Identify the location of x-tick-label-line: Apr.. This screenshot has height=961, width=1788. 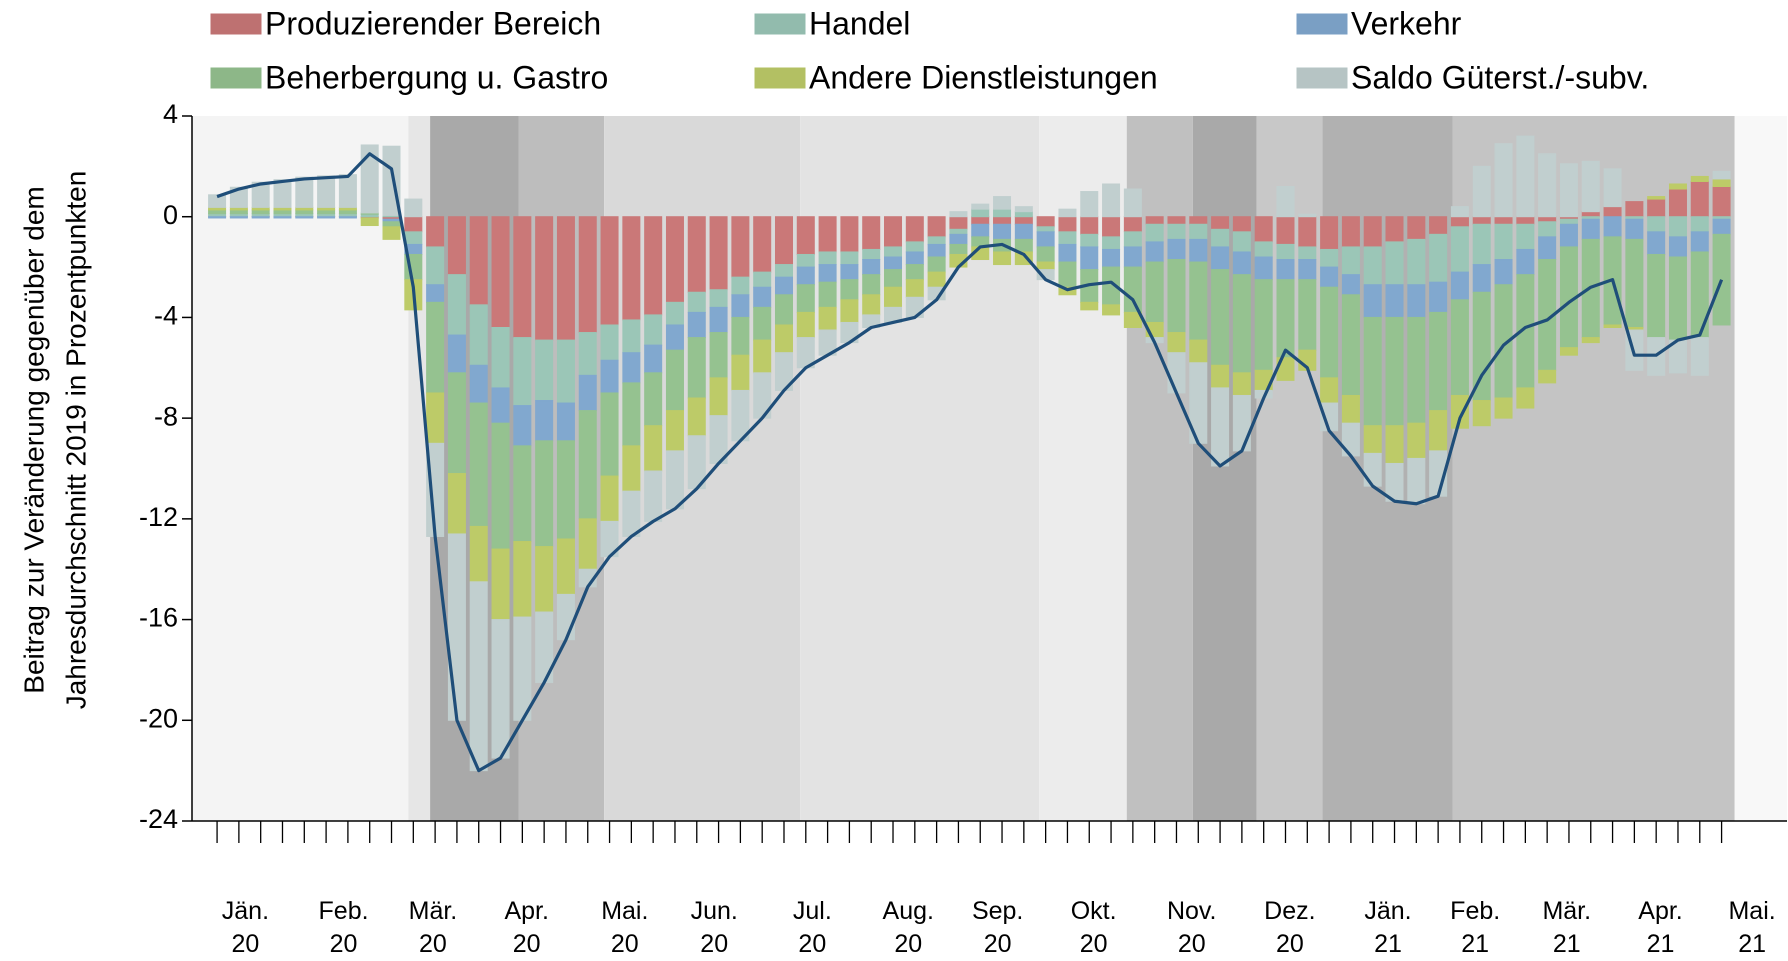
(526, 911).